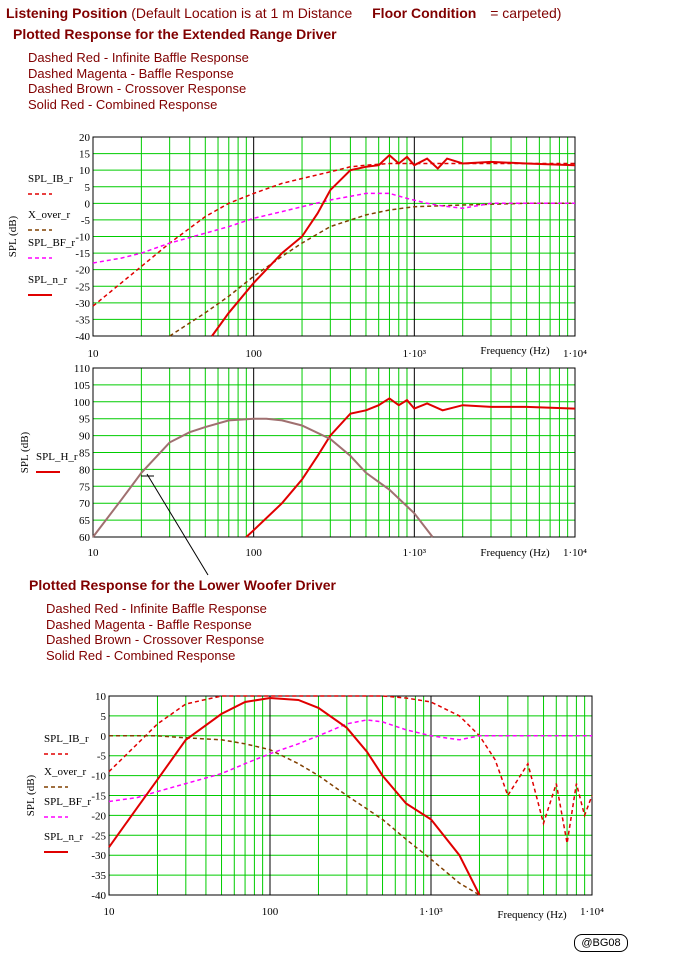 This screenshot has height=975, width=685. What do you see at coordinates (85, 538) in the screenshot?
I see `y-tick-label: 60` at bounding box center [85, 538].